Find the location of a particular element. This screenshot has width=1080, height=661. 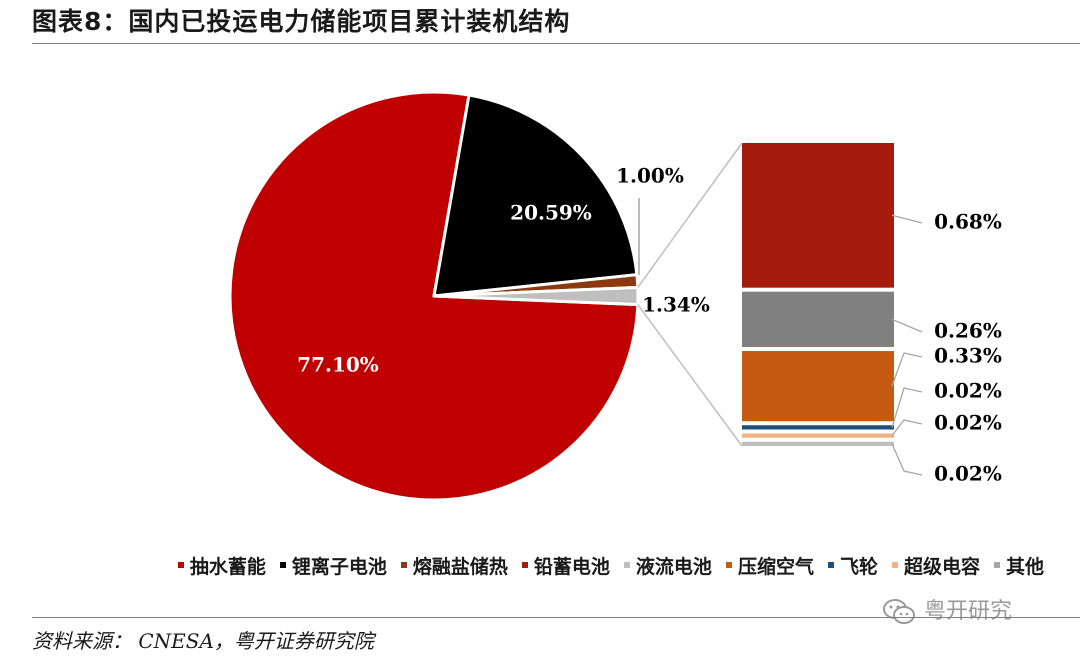

wechat-icon is located at coordinates (899, 611).